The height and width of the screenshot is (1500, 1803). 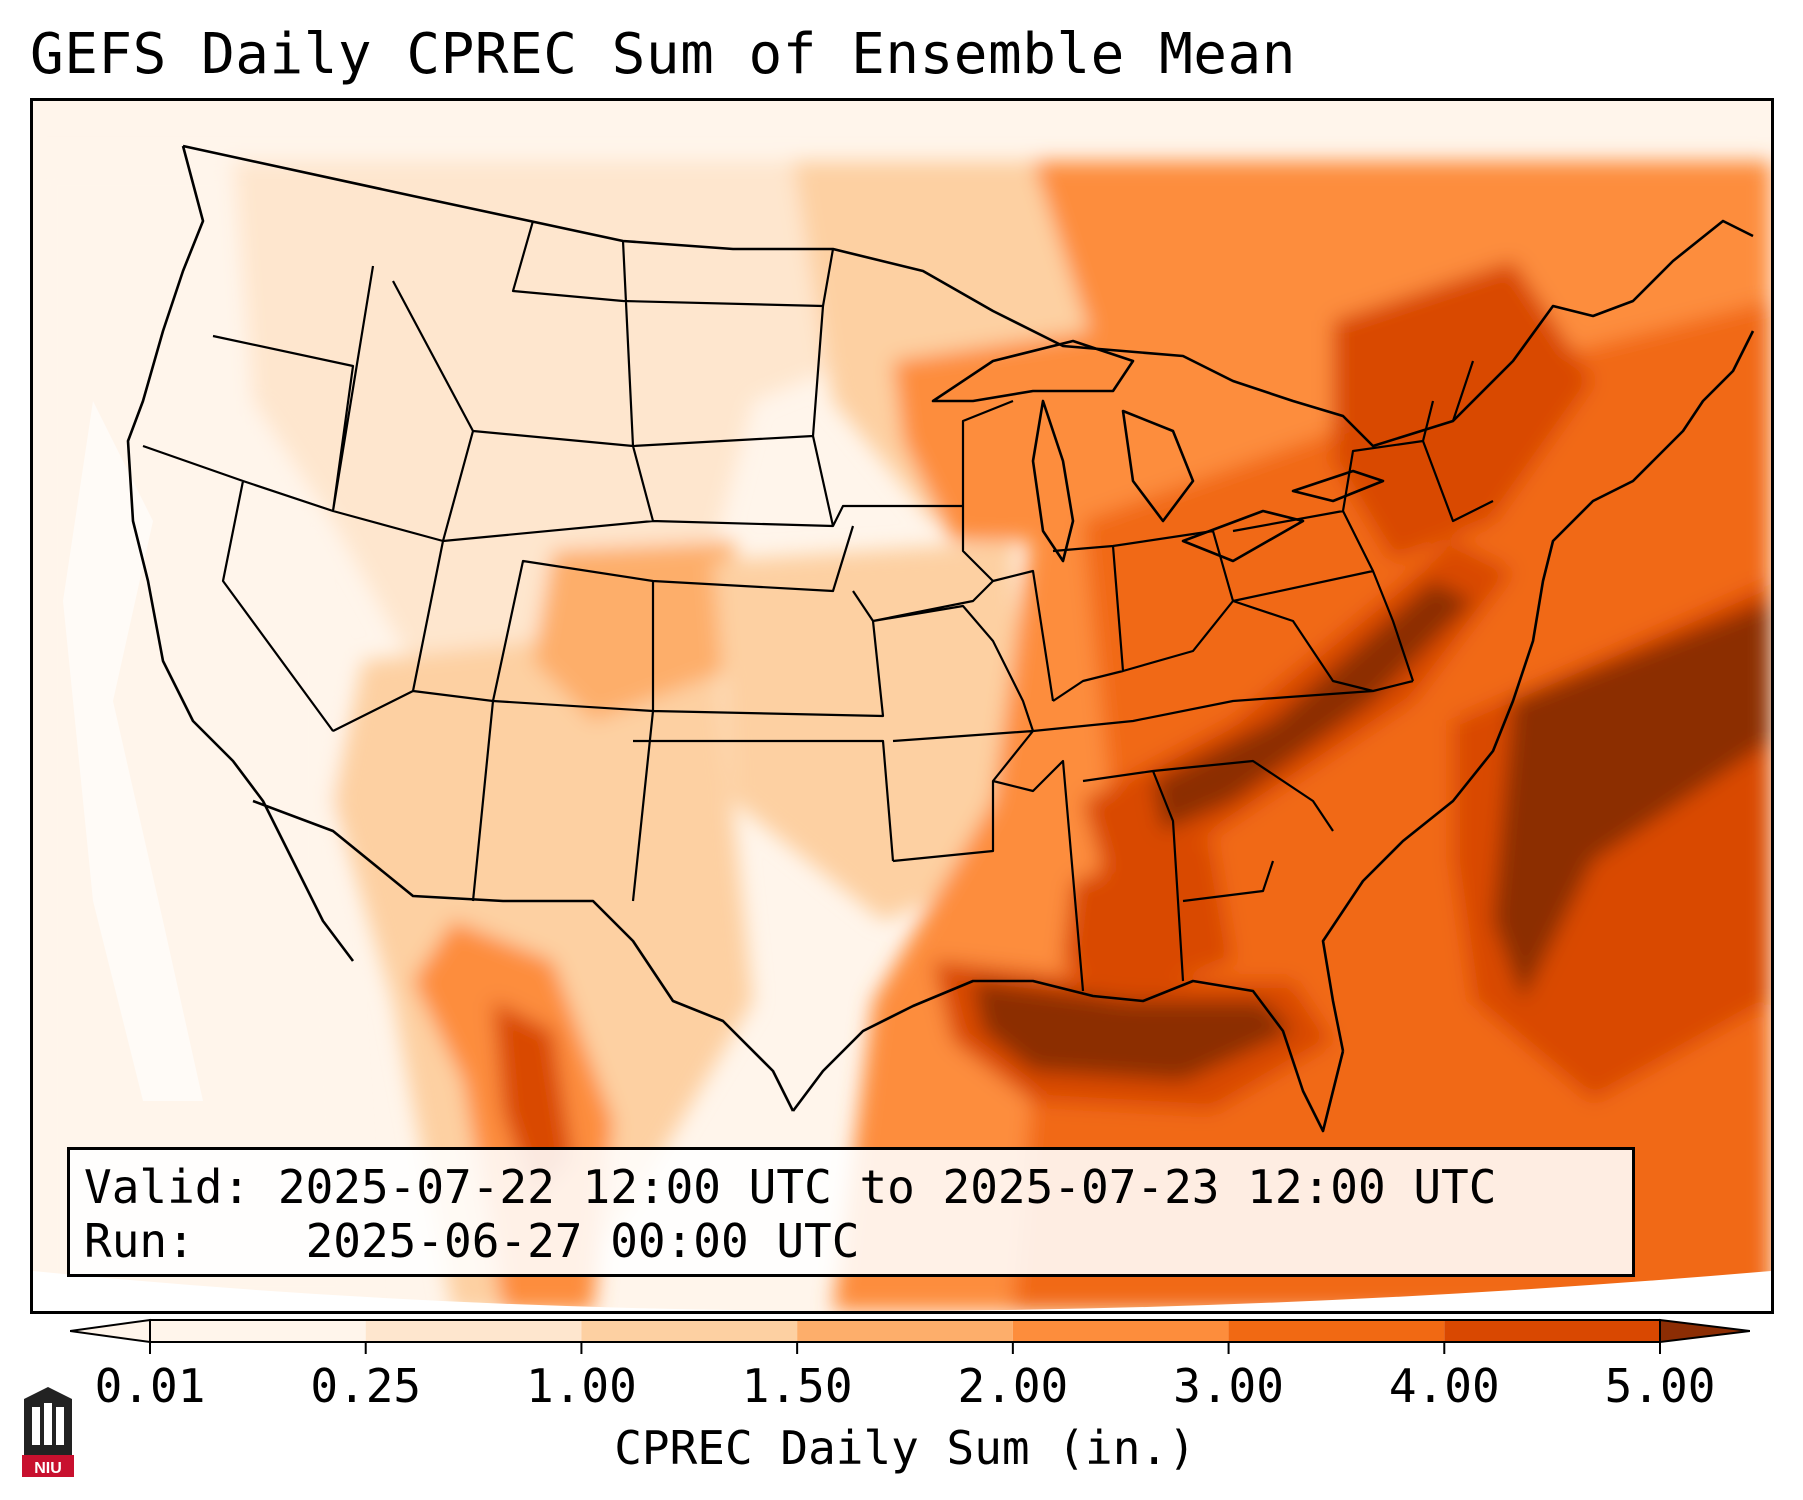 I want to click on colorbar-extend-low, so click(x=110, y=1331).